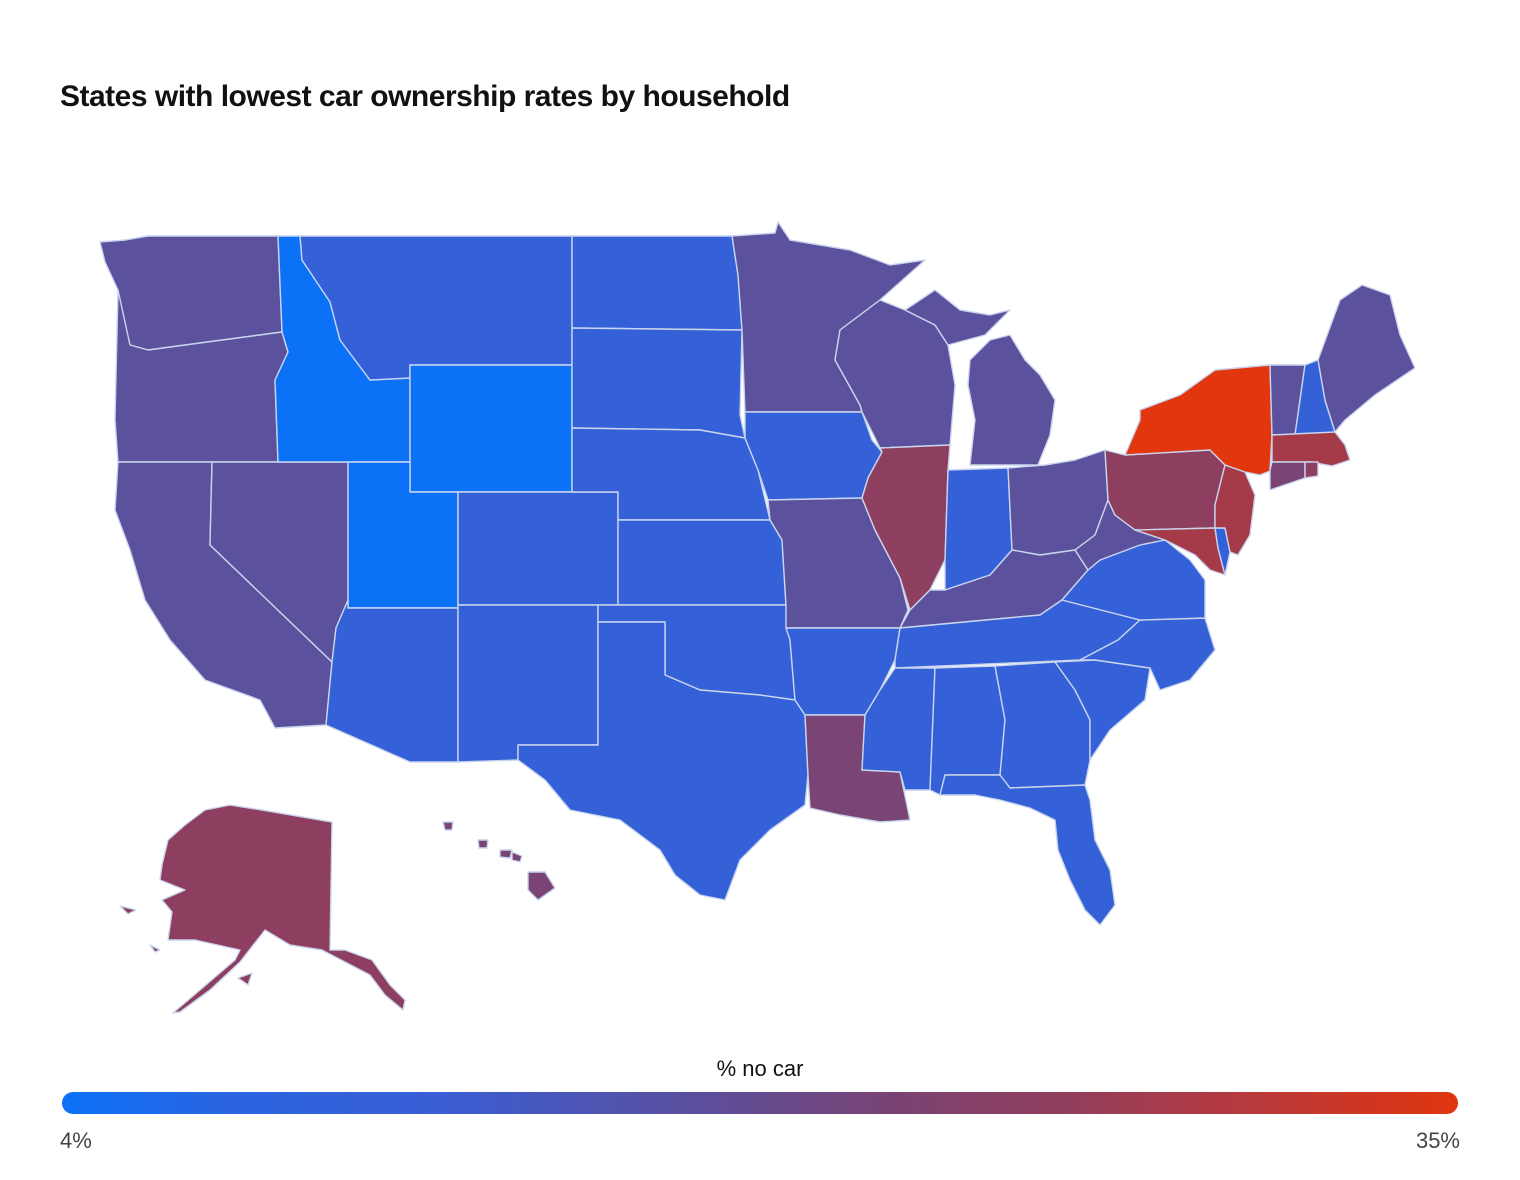 The image size is (1520, 1180). Describe the element at coordinates (657, 283) in the screenshot. I see `state-nd` at that location.